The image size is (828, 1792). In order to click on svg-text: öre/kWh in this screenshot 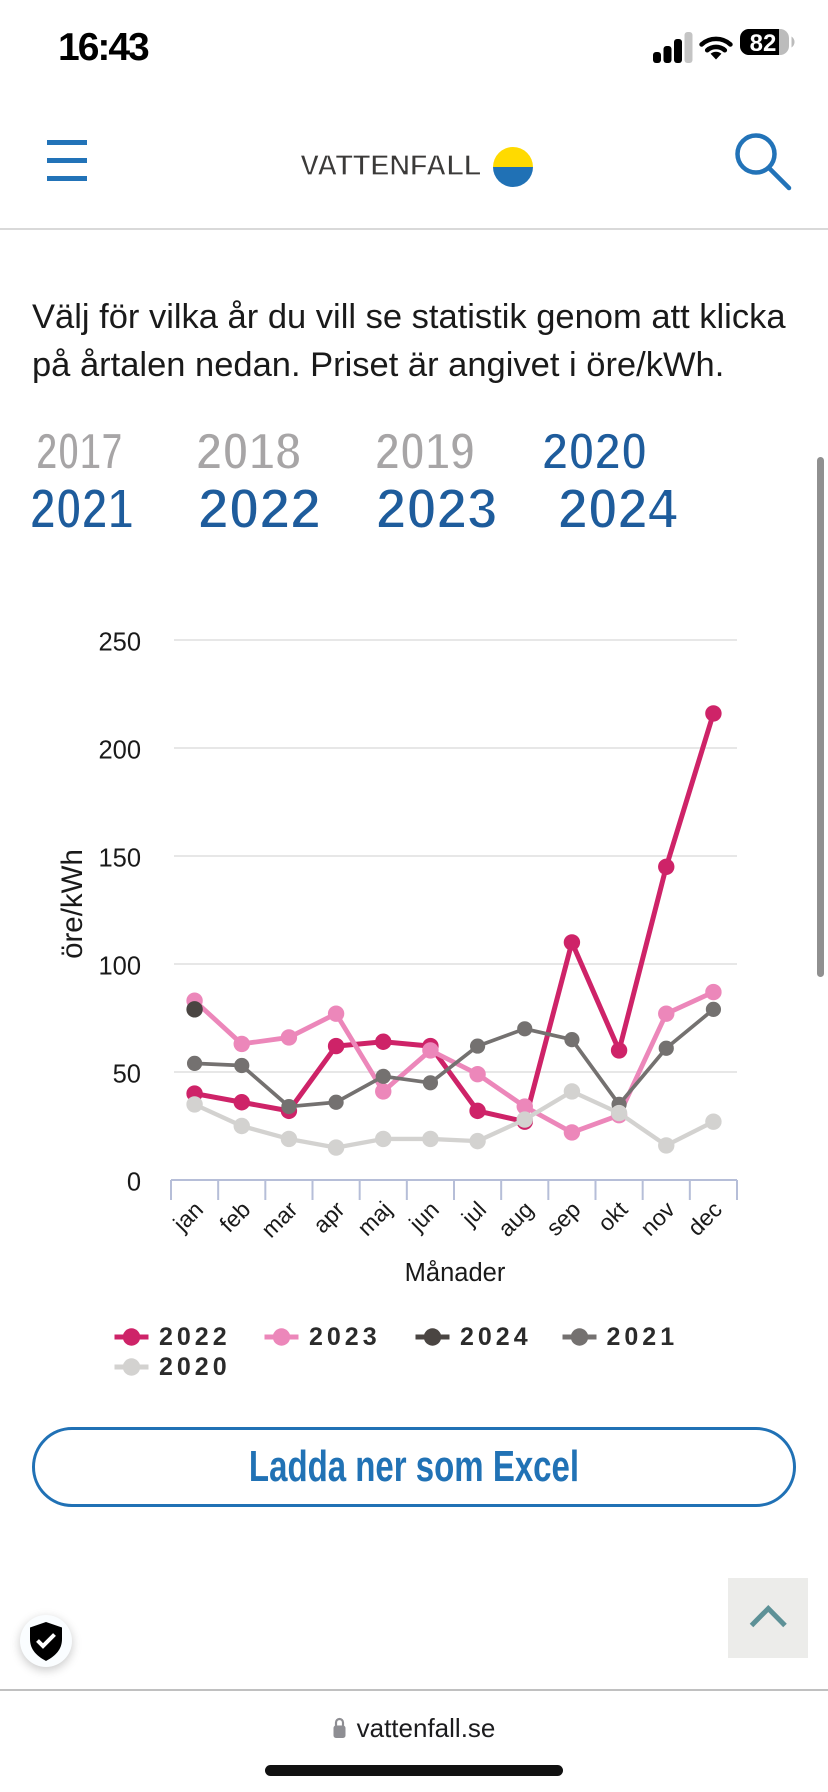, I will do `click(72, 904)`.